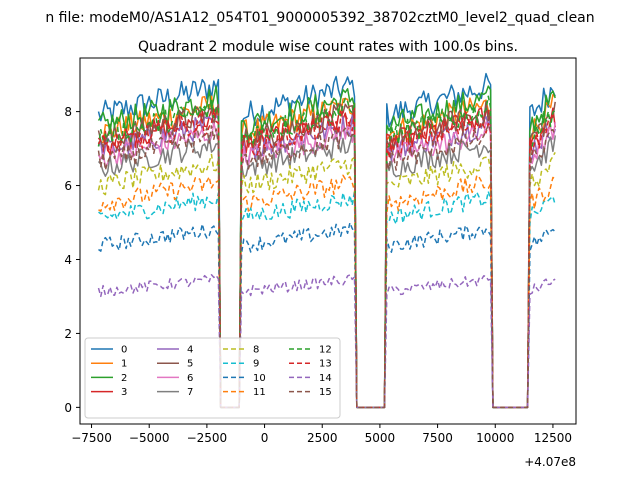  I want to click on x-tick-label: 12500, so click(553, 438).